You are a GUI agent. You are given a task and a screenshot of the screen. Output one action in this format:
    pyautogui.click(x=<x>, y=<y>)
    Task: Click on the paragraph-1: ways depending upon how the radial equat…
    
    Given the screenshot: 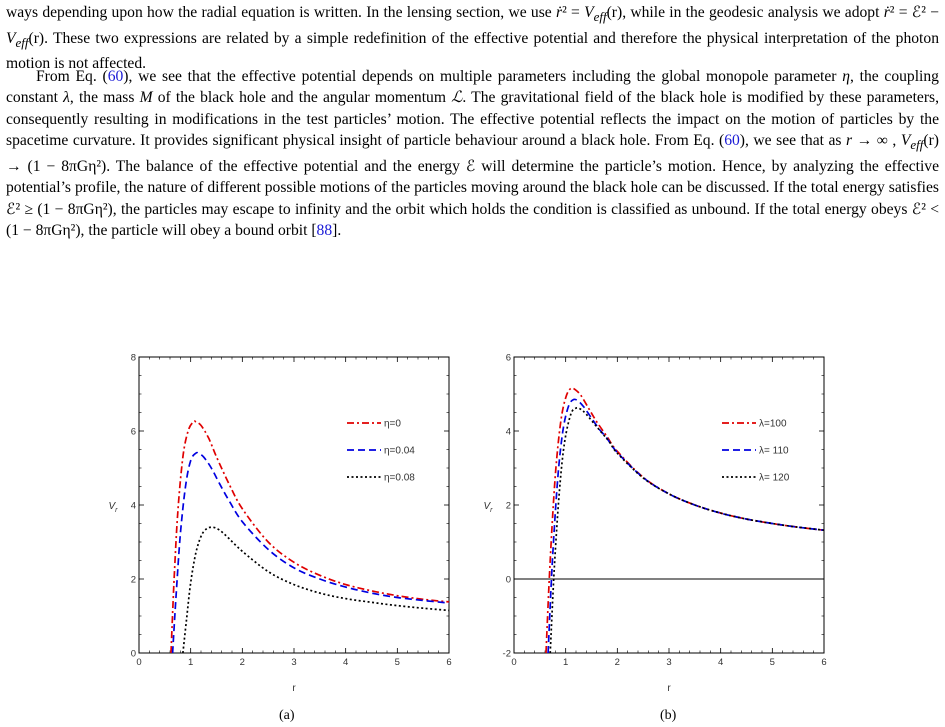 What is the action you would take?
    pyautogui.click(x=472, y=38)
    